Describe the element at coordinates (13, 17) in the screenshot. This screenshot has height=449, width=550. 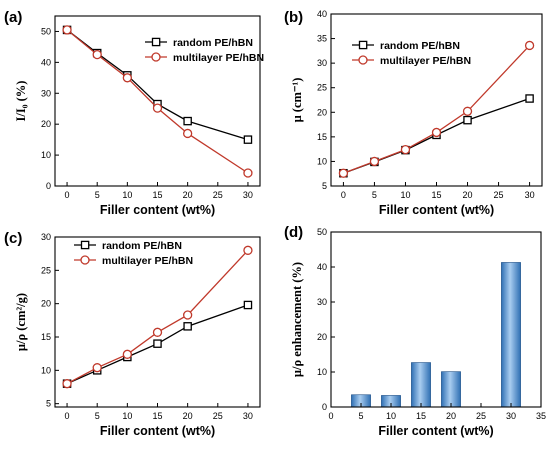
I see `panel-label: (a)` at that location.